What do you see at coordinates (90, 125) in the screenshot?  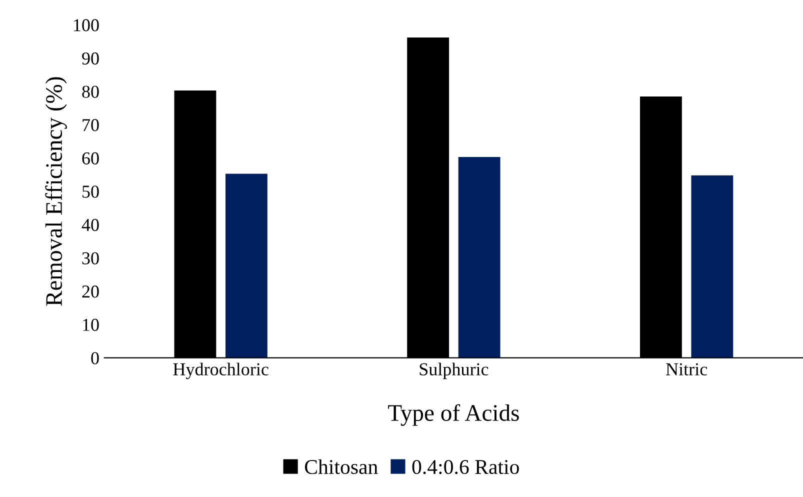 I see `y-tick-label: 70` at bounding box center [90, 125].